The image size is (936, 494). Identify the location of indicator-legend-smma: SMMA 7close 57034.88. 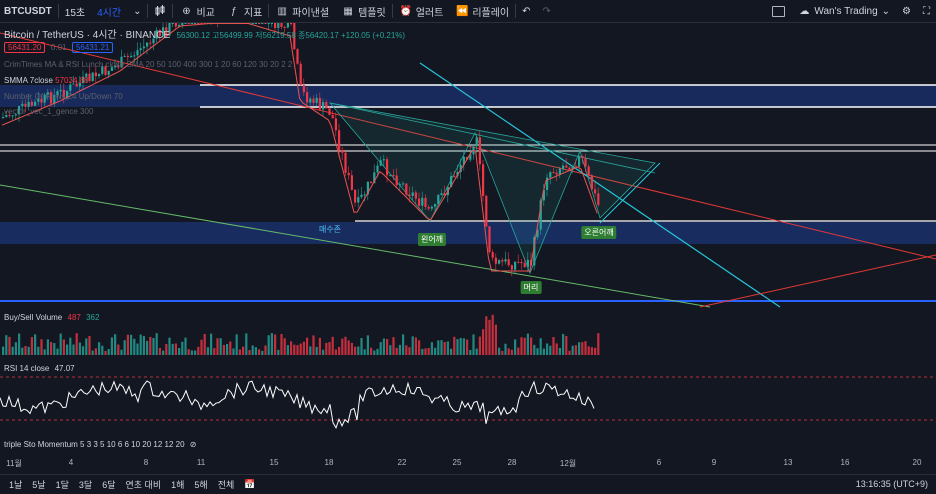
(46, 80).